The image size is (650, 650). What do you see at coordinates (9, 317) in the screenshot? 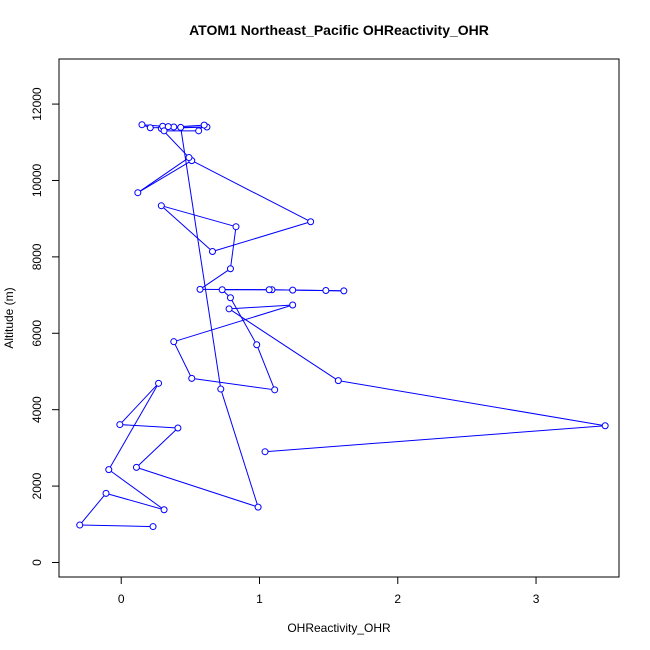
I see `y-axis-label: Altitude (m)` at bounding box center [9, 317].